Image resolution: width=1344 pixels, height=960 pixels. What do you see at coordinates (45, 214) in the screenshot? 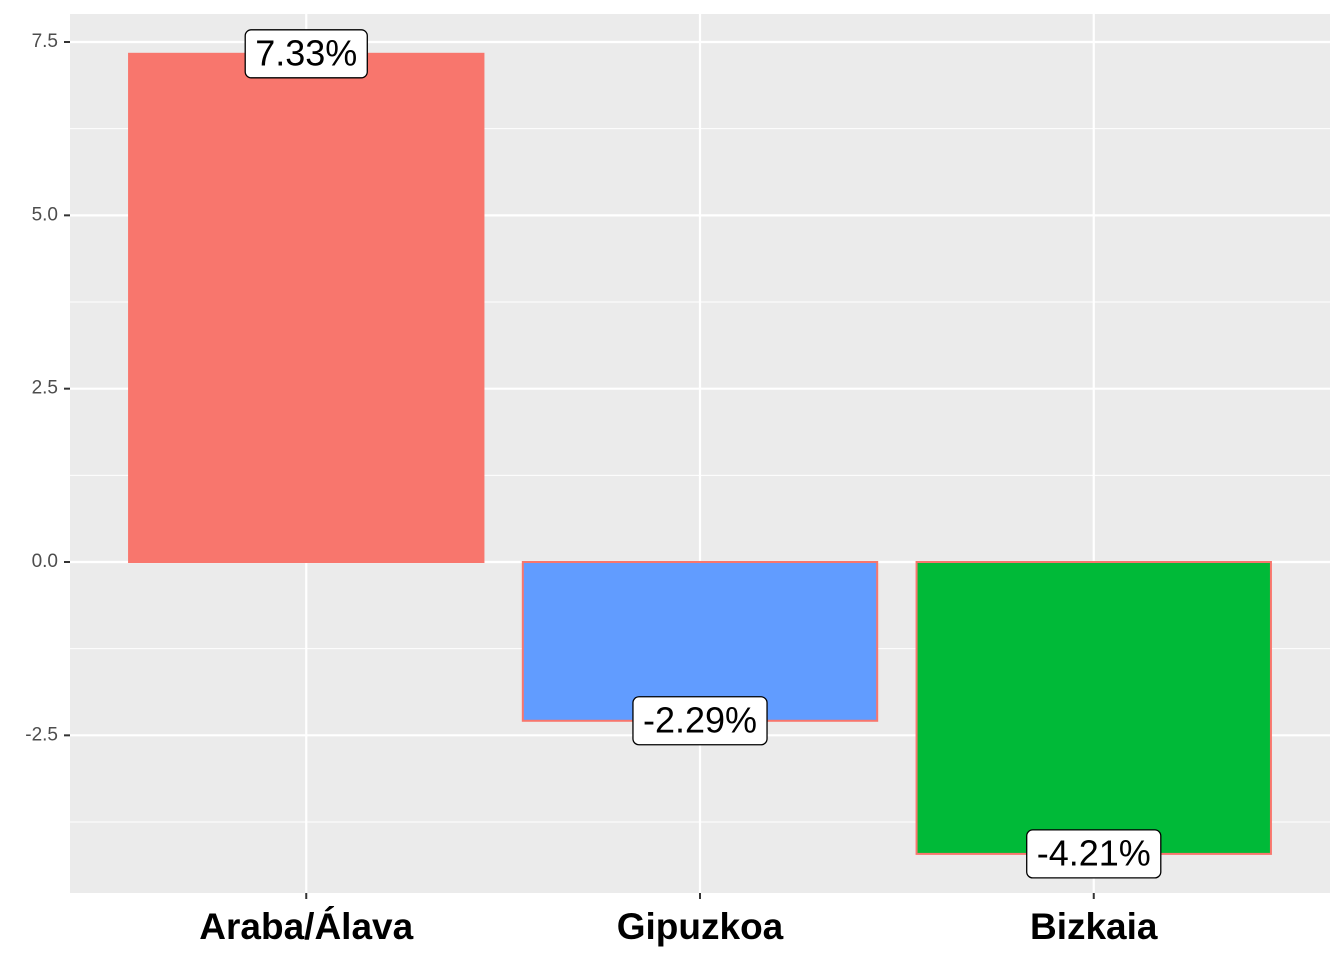
I see `y-tick-label: 5.0` at bounding box center [45, 214].